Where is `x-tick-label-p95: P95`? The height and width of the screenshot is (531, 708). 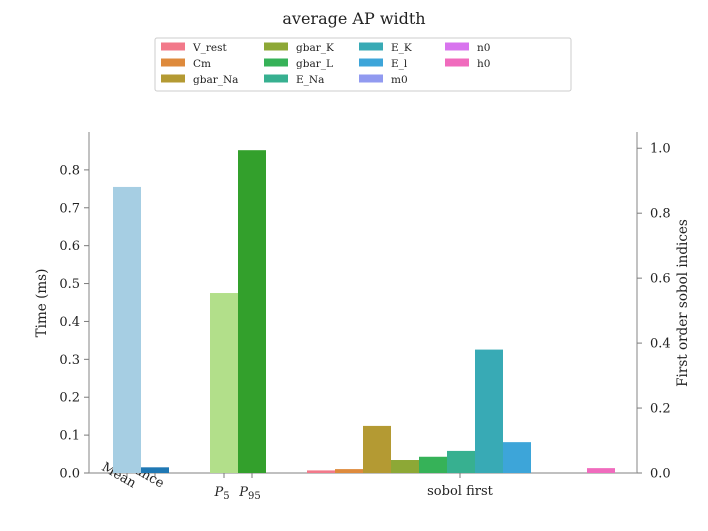 x-tick-label-p95: P95 is located at coordinates (249, 493).